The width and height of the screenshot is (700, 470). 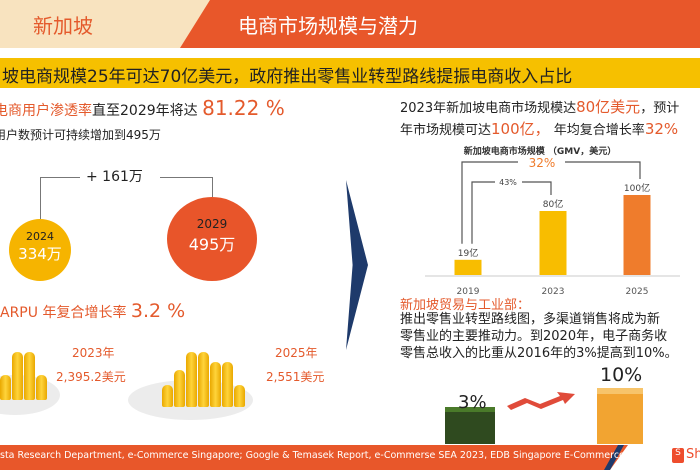 What do you see at coordinates (539, 353) in the screenshot?
I see `mti-line: 零售总收入的比重从2016年的3%提高到10%。` at bounding box center [539, 353].